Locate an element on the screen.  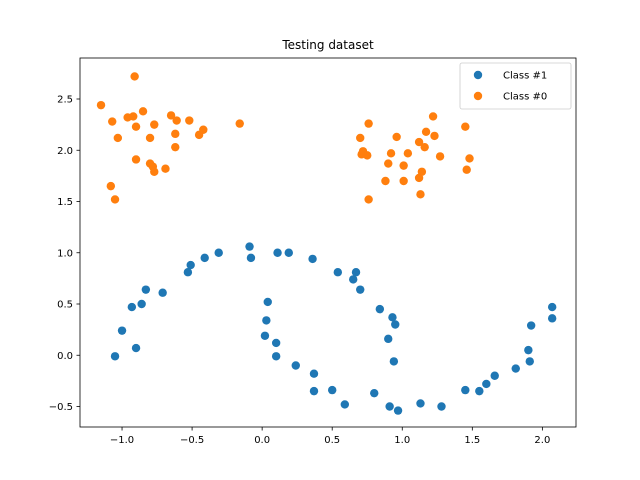
y-tick-label: 2.0 is located at coordinates (65, 151).